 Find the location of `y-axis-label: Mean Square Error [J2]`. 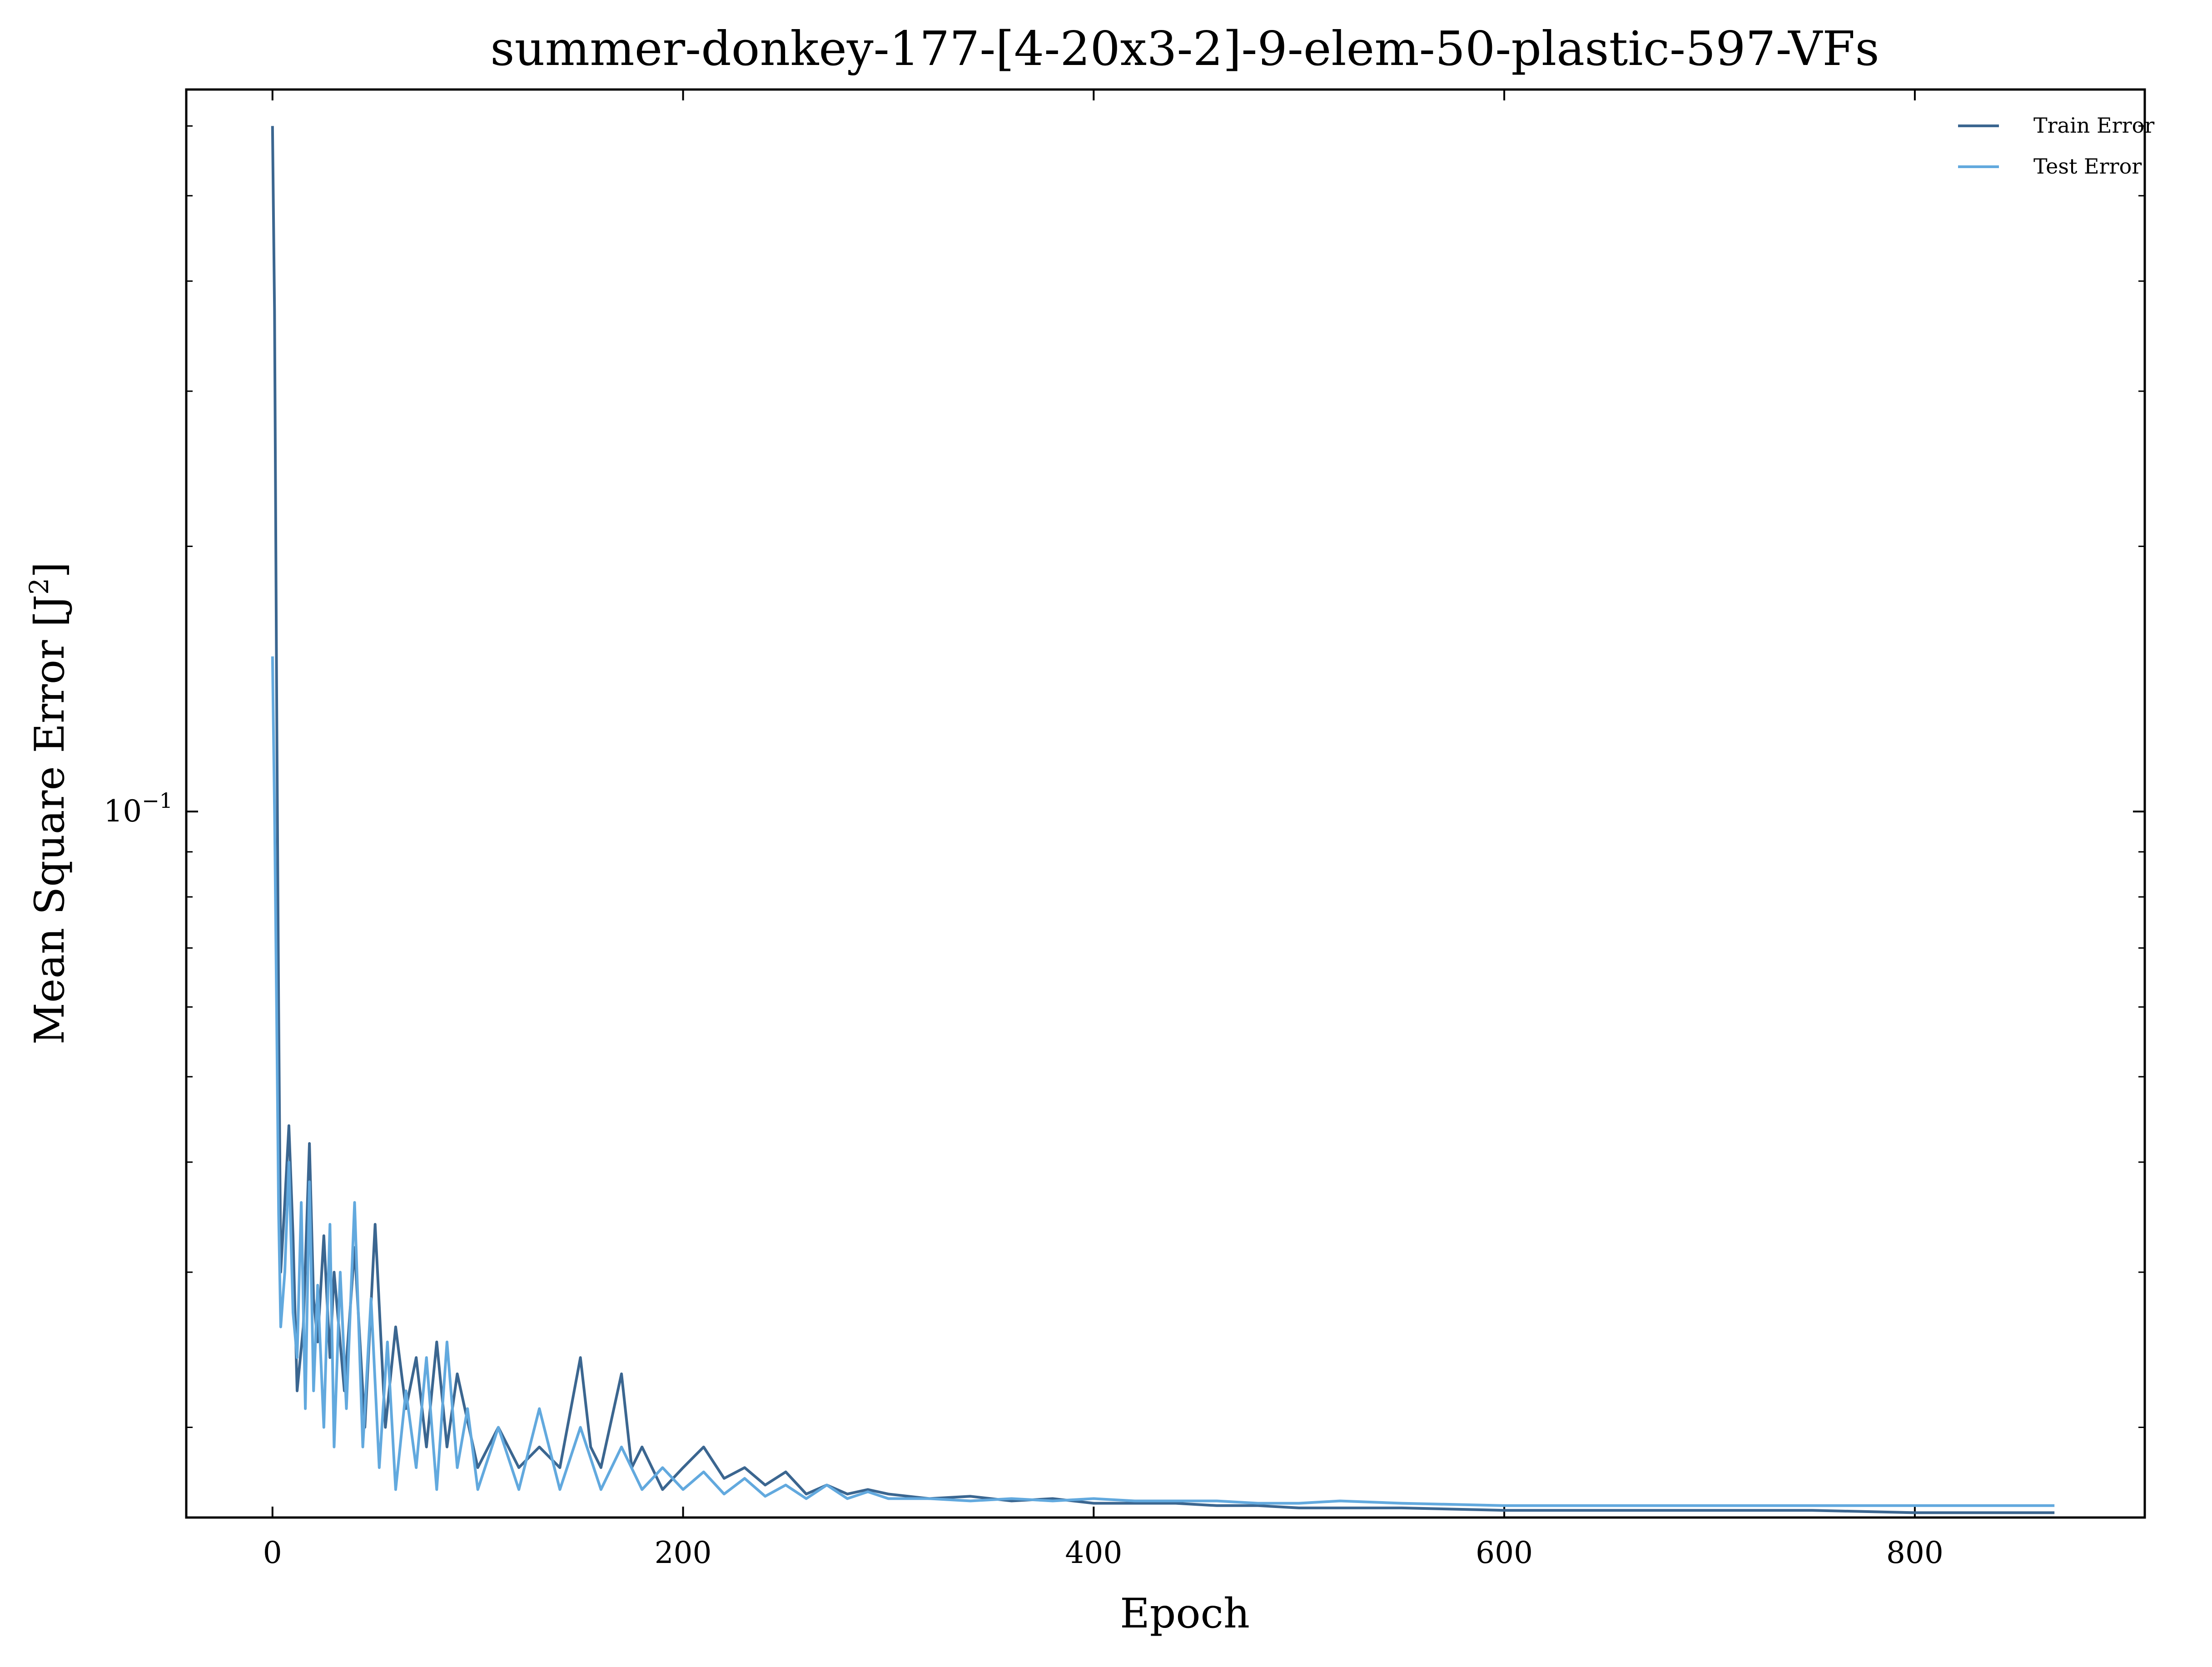

y-axis-label: Mean Square Error [J2] is located at coordinates (49, 803).